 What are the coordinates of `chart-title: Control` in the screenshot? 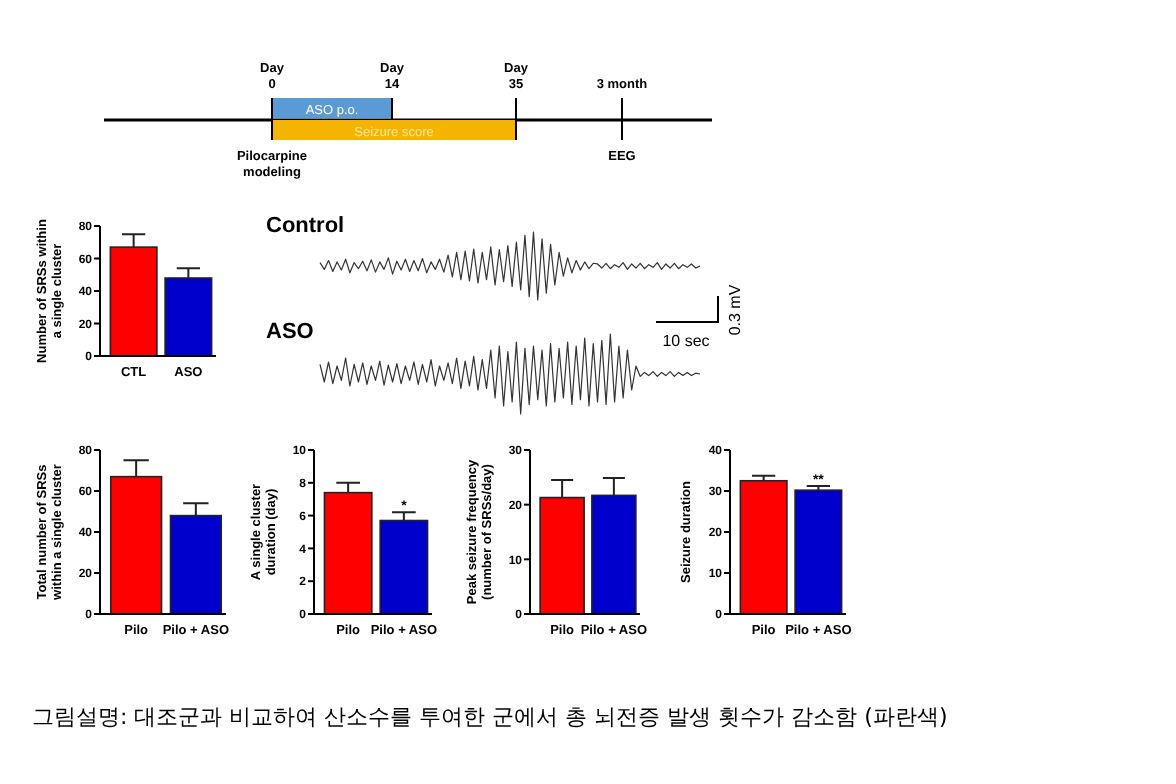 It's located at (305, 226).